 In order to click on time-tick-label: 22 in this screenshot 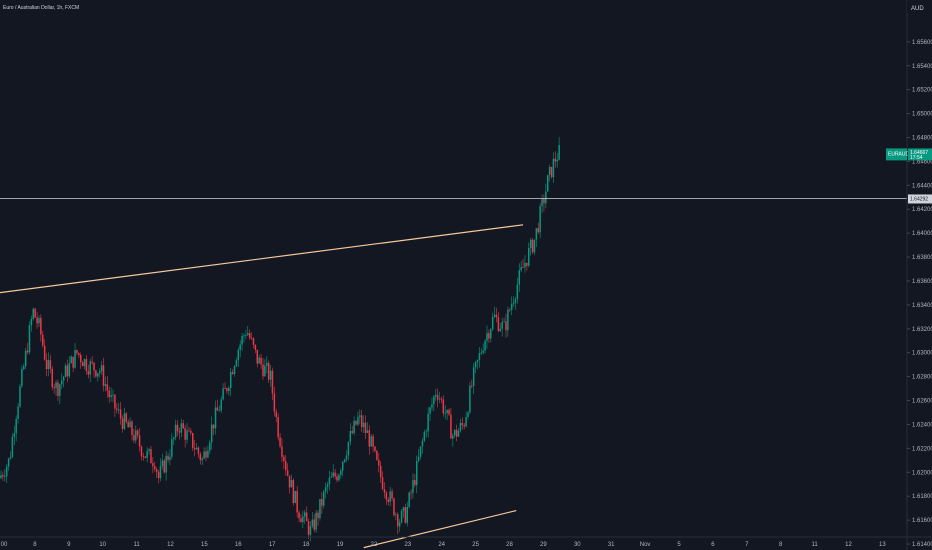, I will do `click(374, 545)`.